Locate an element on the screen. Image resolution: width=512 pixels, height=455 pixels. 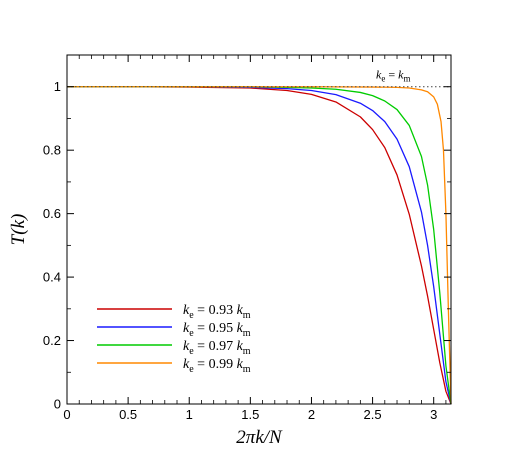
y-tick-label: 0.4 is located at coordinates (52, 277).